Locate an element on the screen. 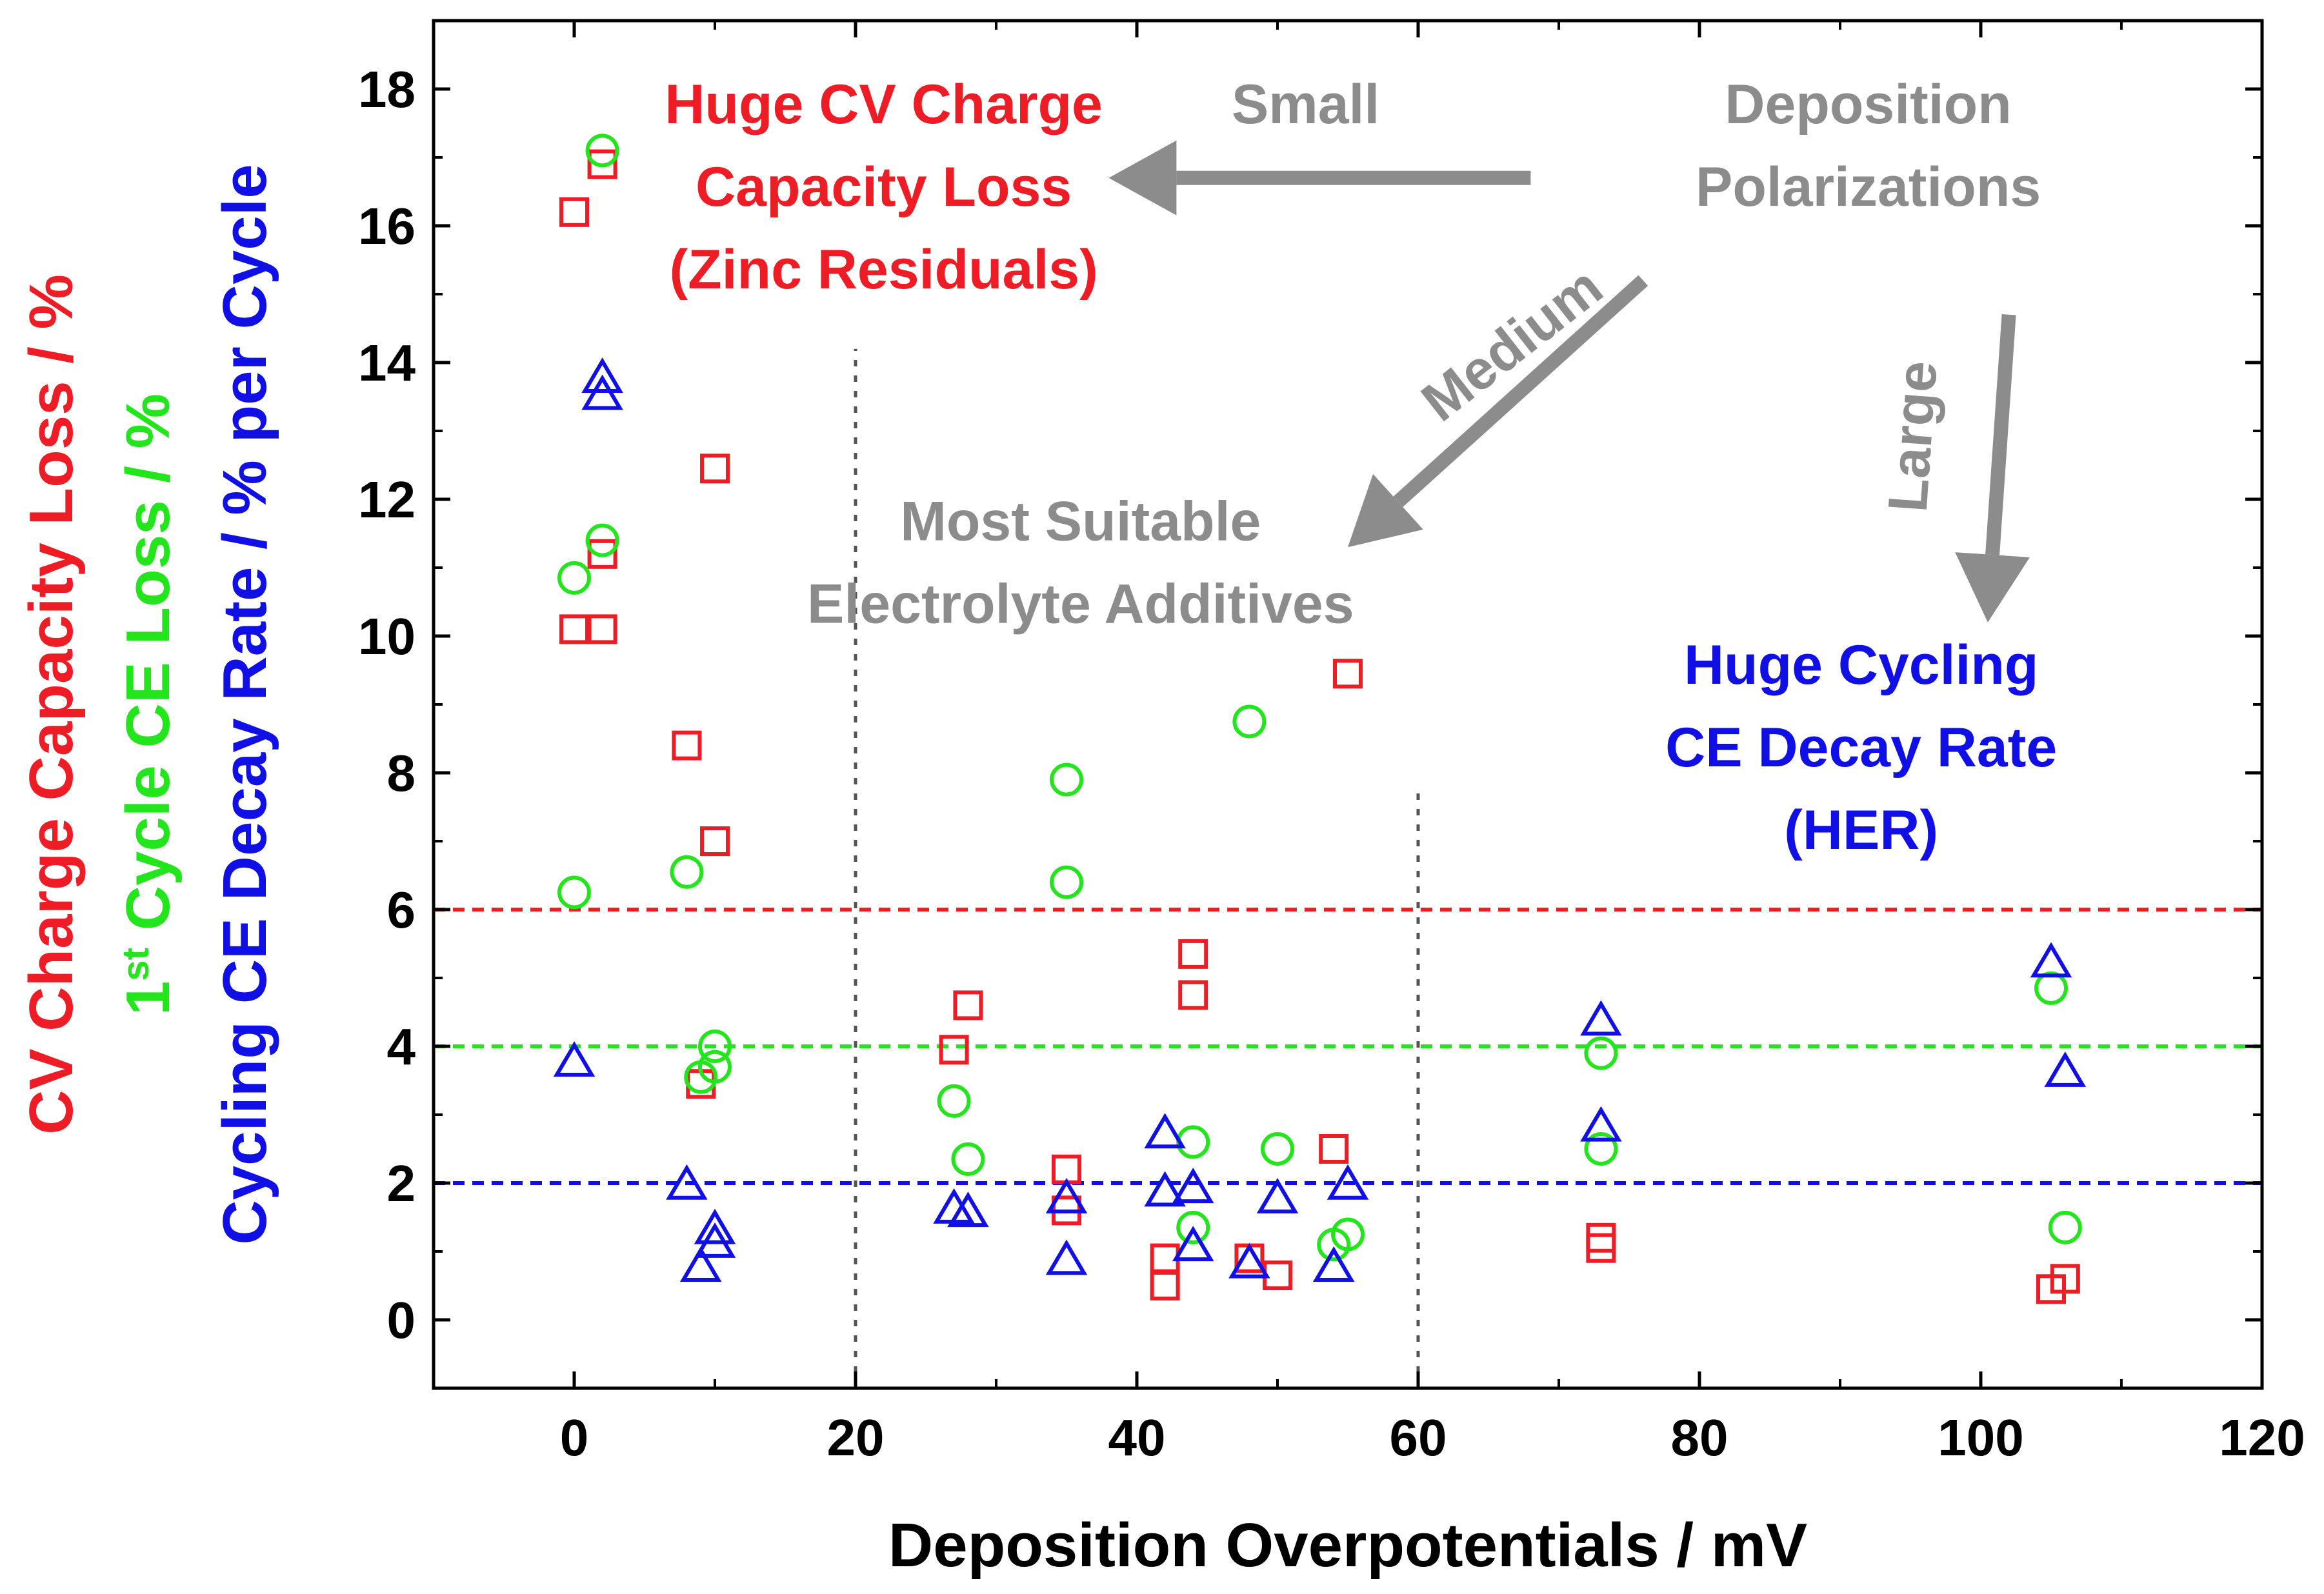 This screenshot has width=2324, height=1594. y-axis-title-line: CV Charge Capacity Loss / % is located at coordinates (51, 704).